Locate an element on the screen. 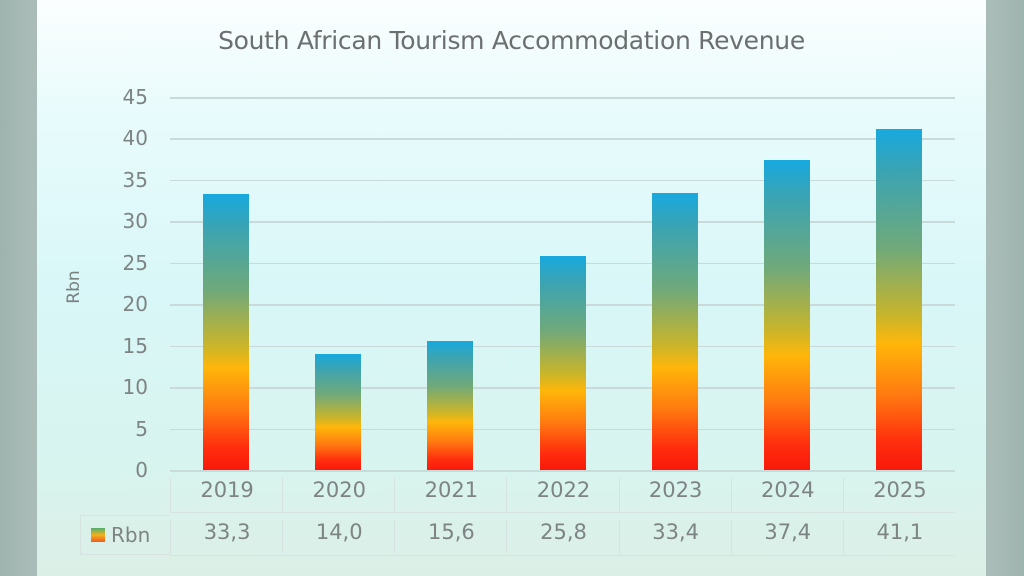 Image resolution: width=1024 pixels, height=576 pixels. value-row: 33,3 14,0 15,6 25,8 33,4 37,4 41,1 is located at coordinates (562, 537).